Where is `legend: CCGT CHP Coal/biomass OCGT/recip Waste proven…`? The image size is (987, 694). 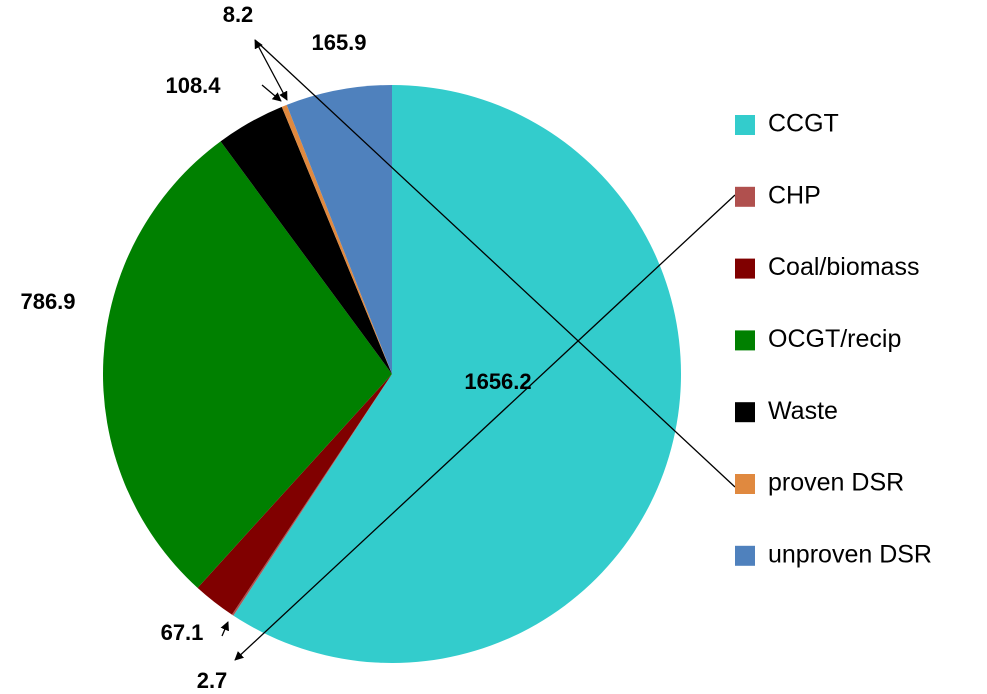 legend: CCGT CHP Coal/biomass OCGT/recip Waste proven… is located at coordinates (833, 339).